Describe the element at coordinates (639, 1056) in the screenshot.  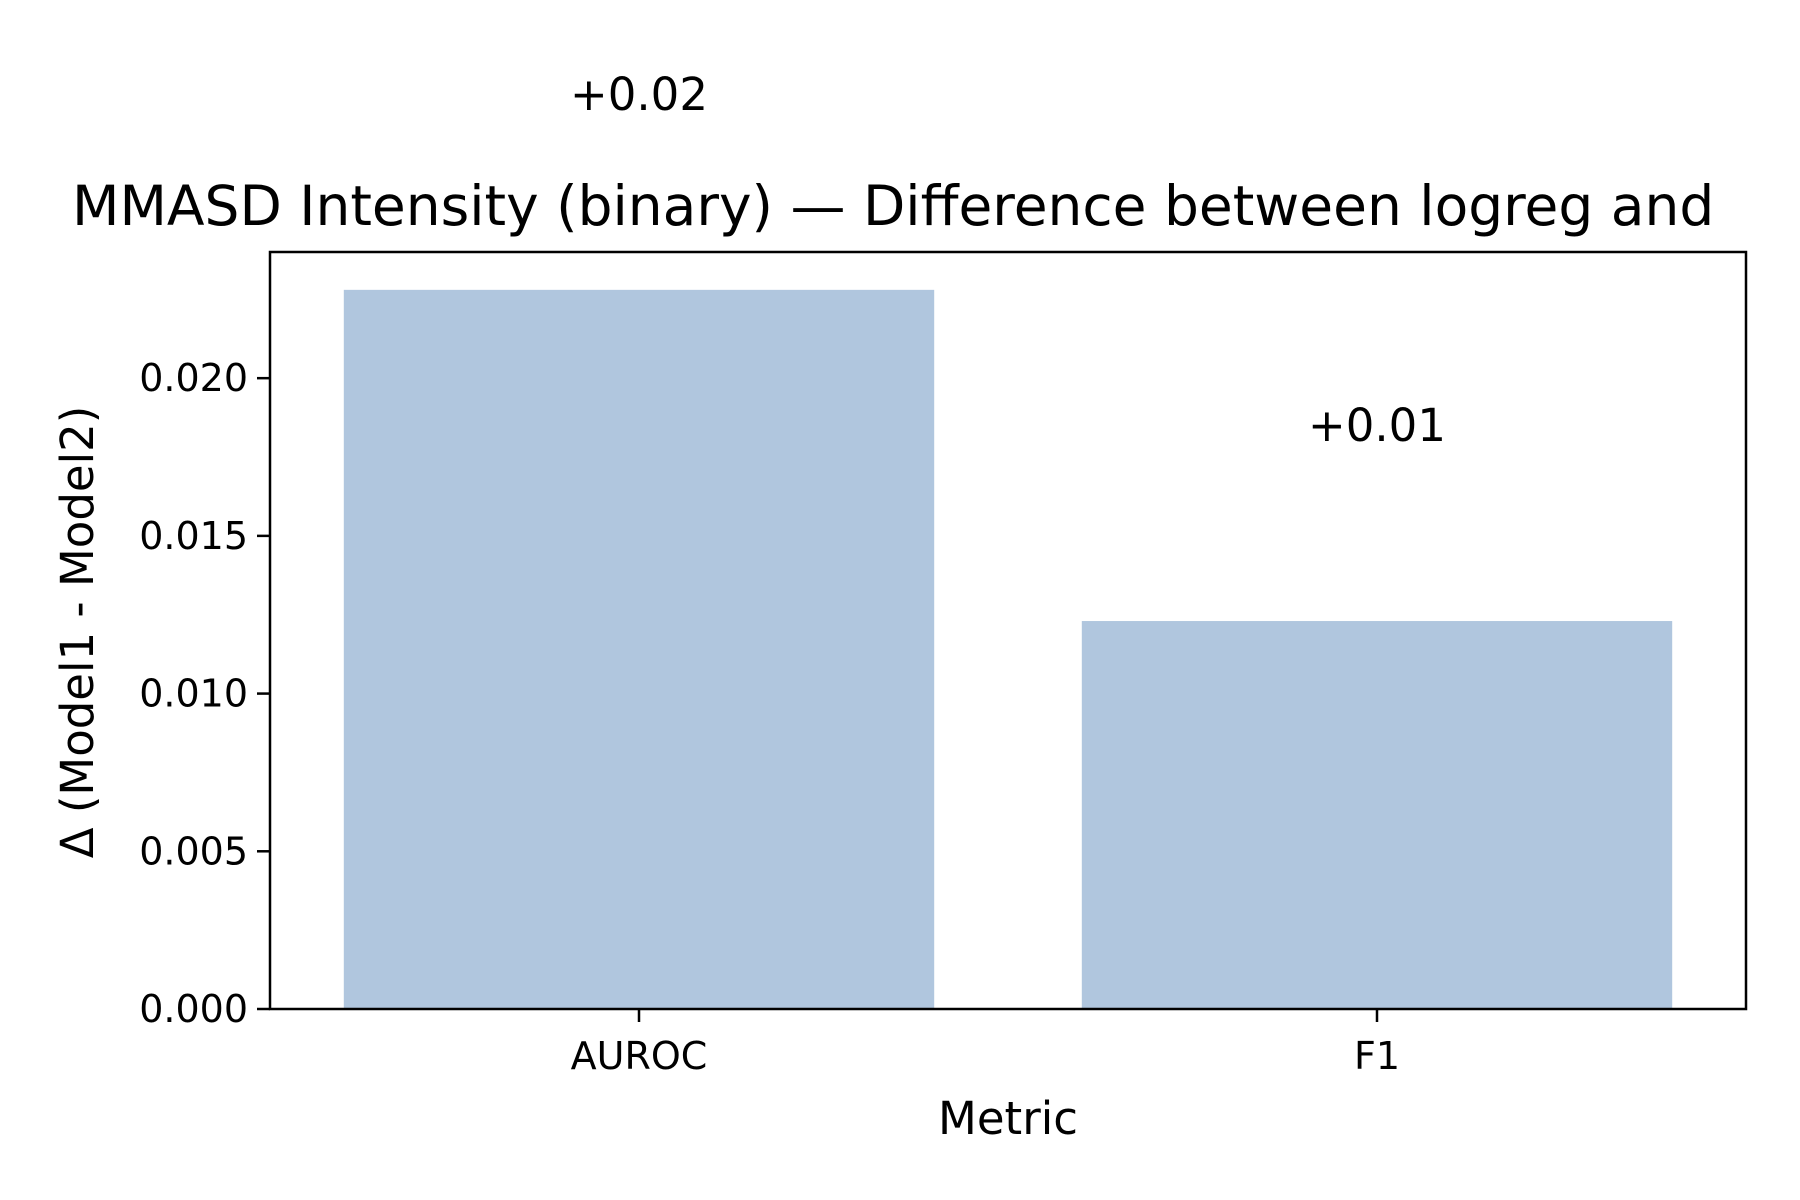
I see `x-tick-label-auroc: AUROC` at that location.